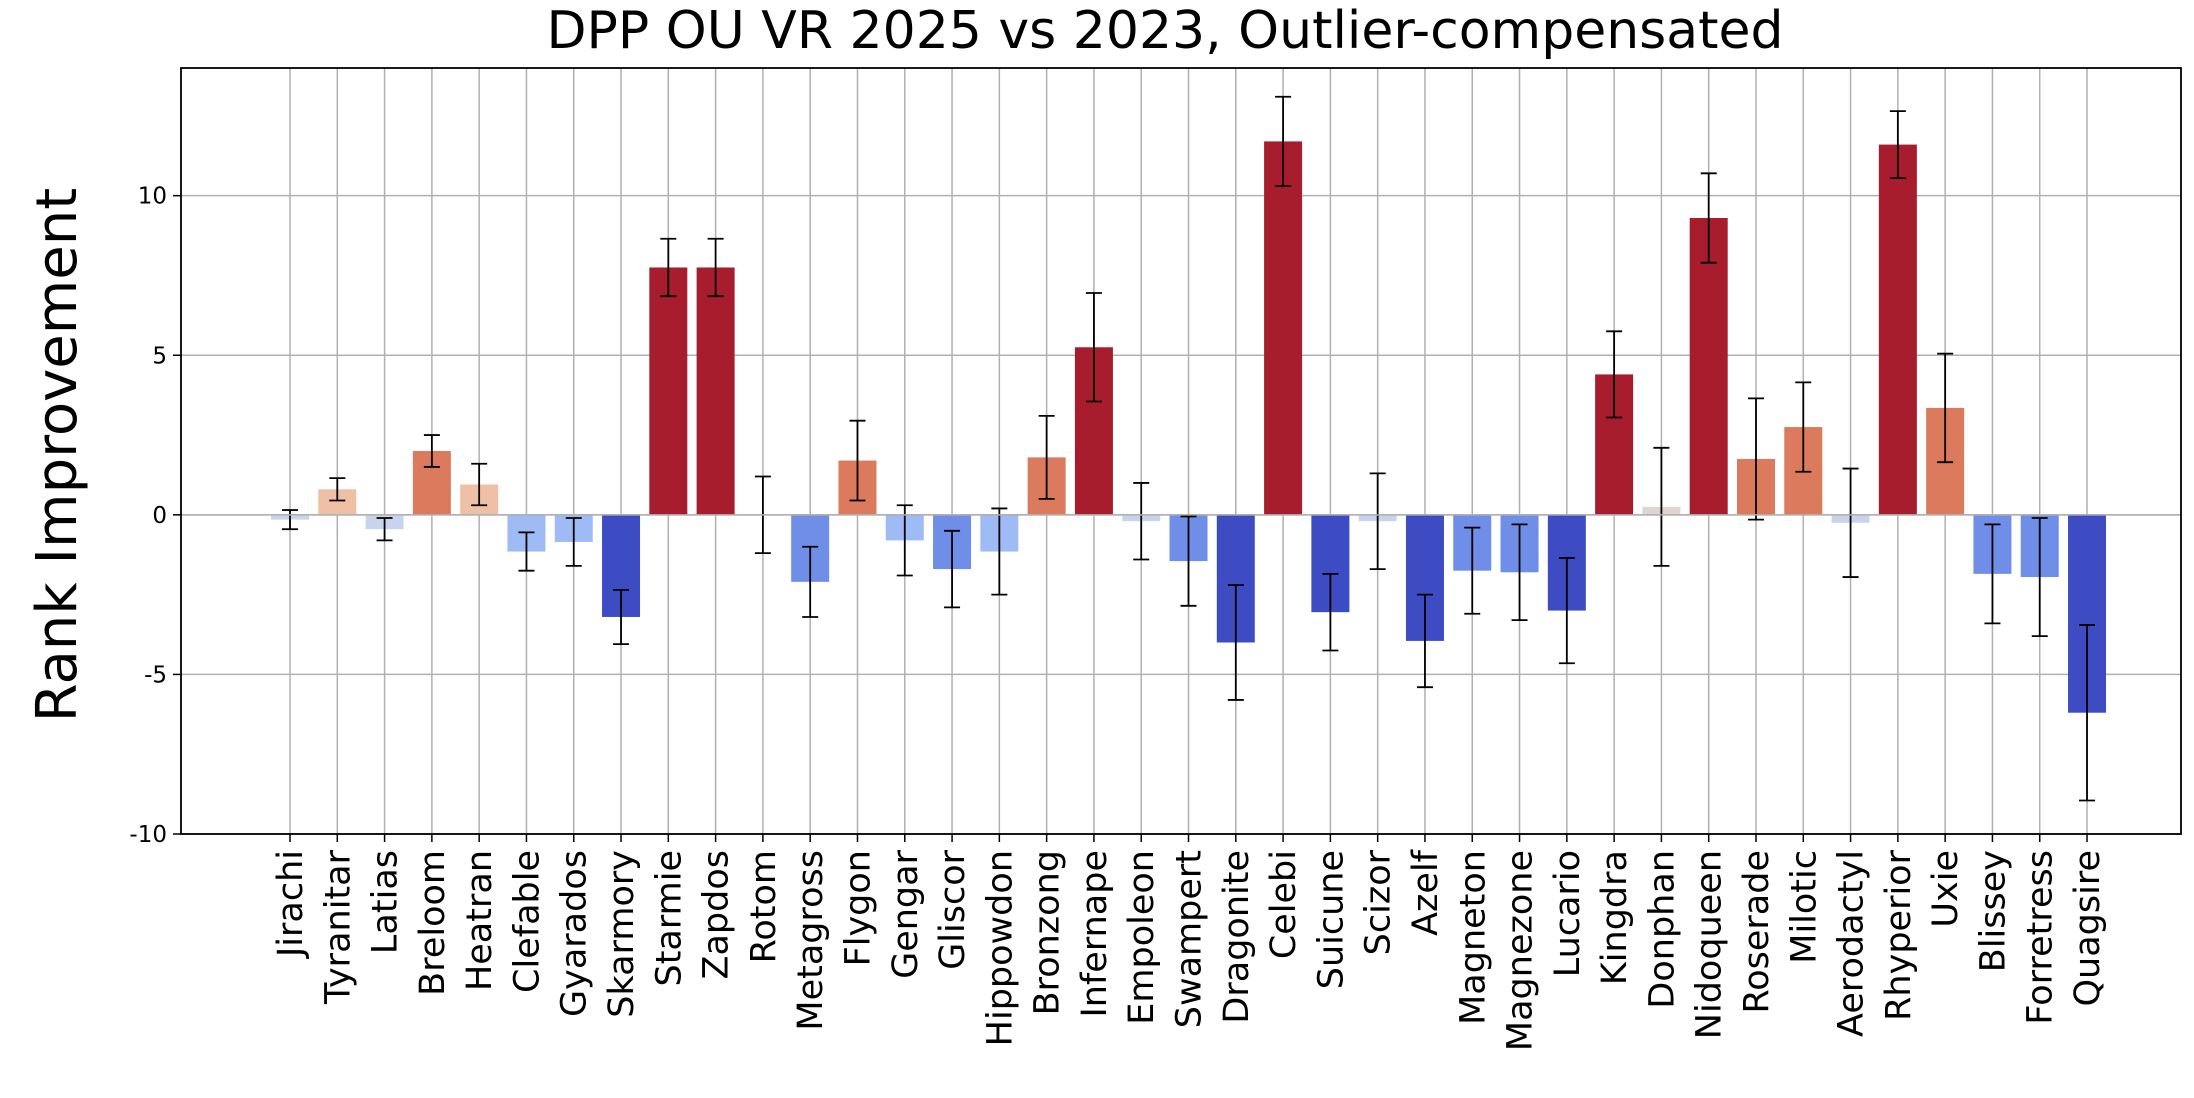 Image resolution: width=2194 pixels, height=1098 pixels. I want to click on x-tick-label: Tyranitar, so click(338, 927).